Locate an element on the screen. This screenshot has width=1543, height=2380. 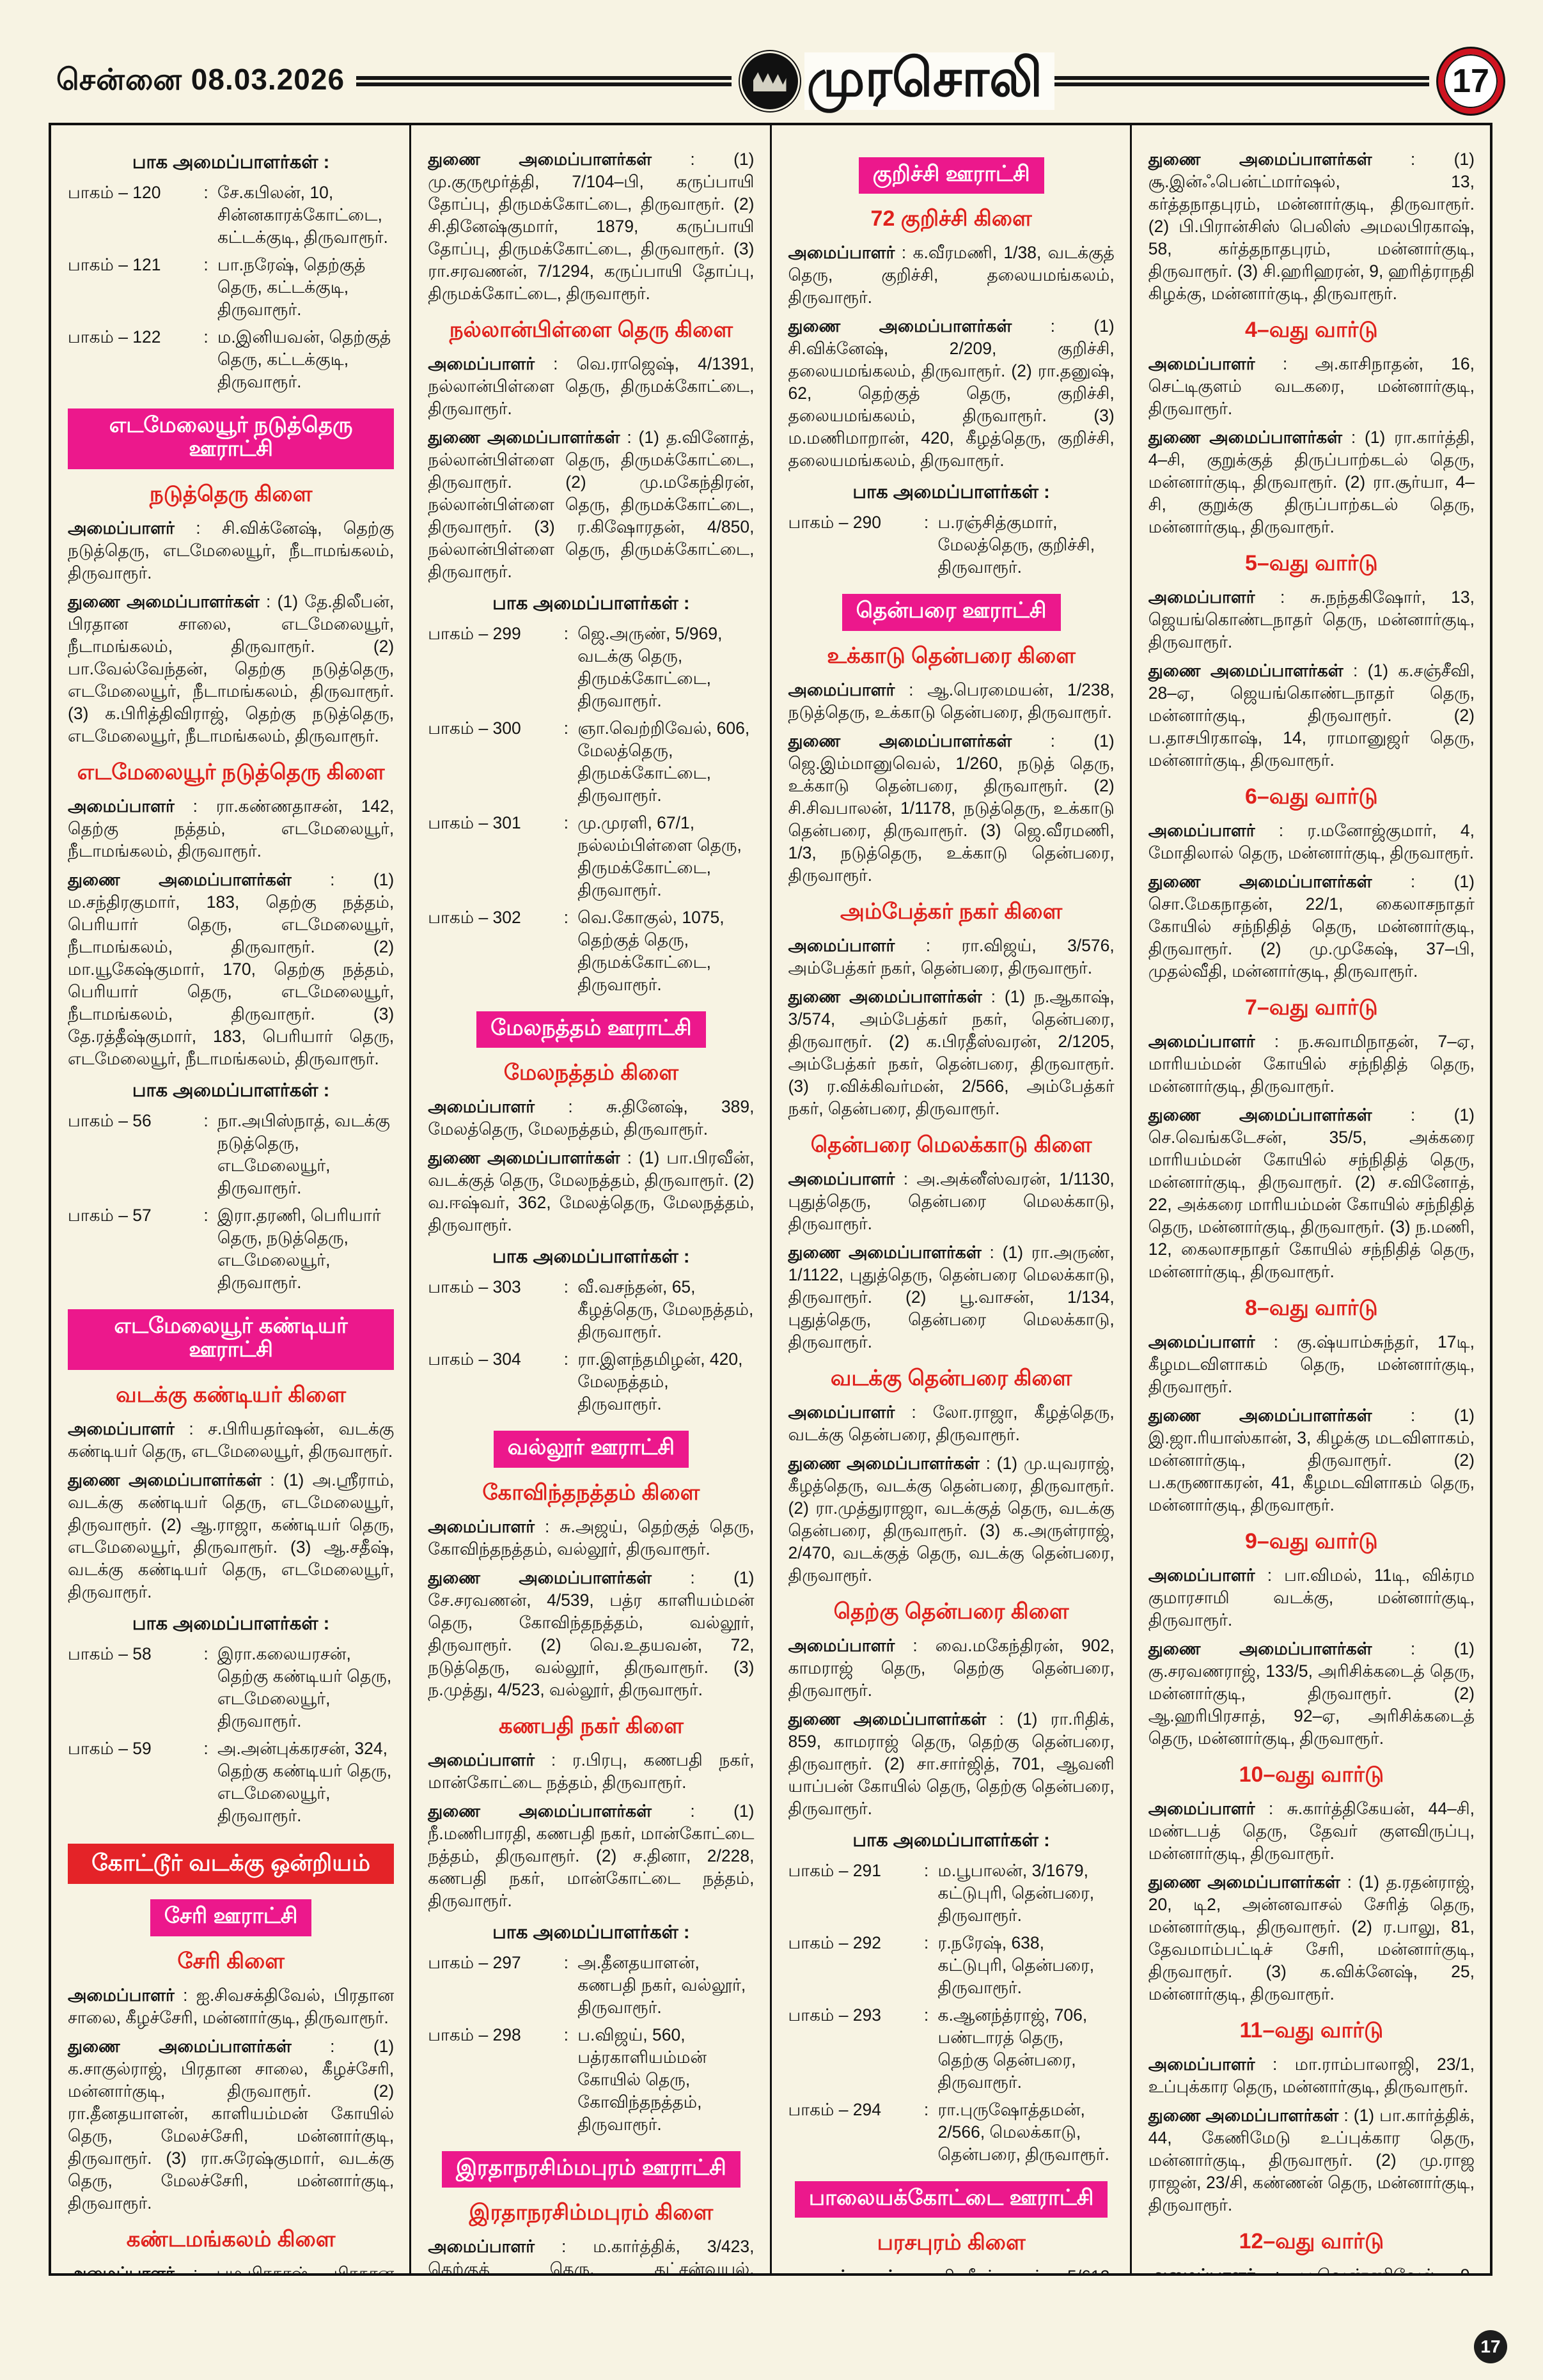
panchayat-band-wrap: இரதாநரசிம்மபுரம் ஊராட்சி is located at coordinates (591, 2169).